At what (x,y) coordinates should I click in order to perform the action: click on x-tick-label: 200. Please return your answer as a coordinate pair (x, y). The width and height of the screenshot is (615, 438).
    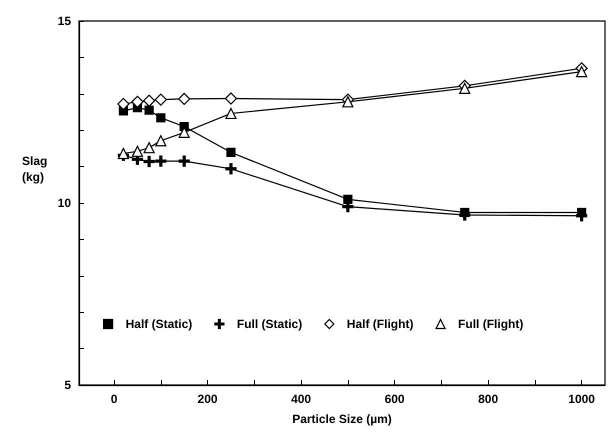
    Looking at the image, I should click on (208, 399).